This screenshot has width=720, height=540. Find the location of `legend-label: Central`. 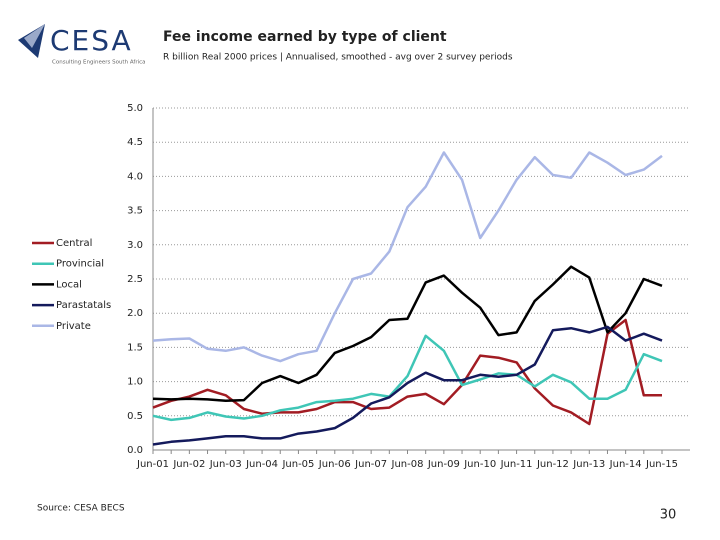

legend-label: Central is located at coordinates (74, 243).